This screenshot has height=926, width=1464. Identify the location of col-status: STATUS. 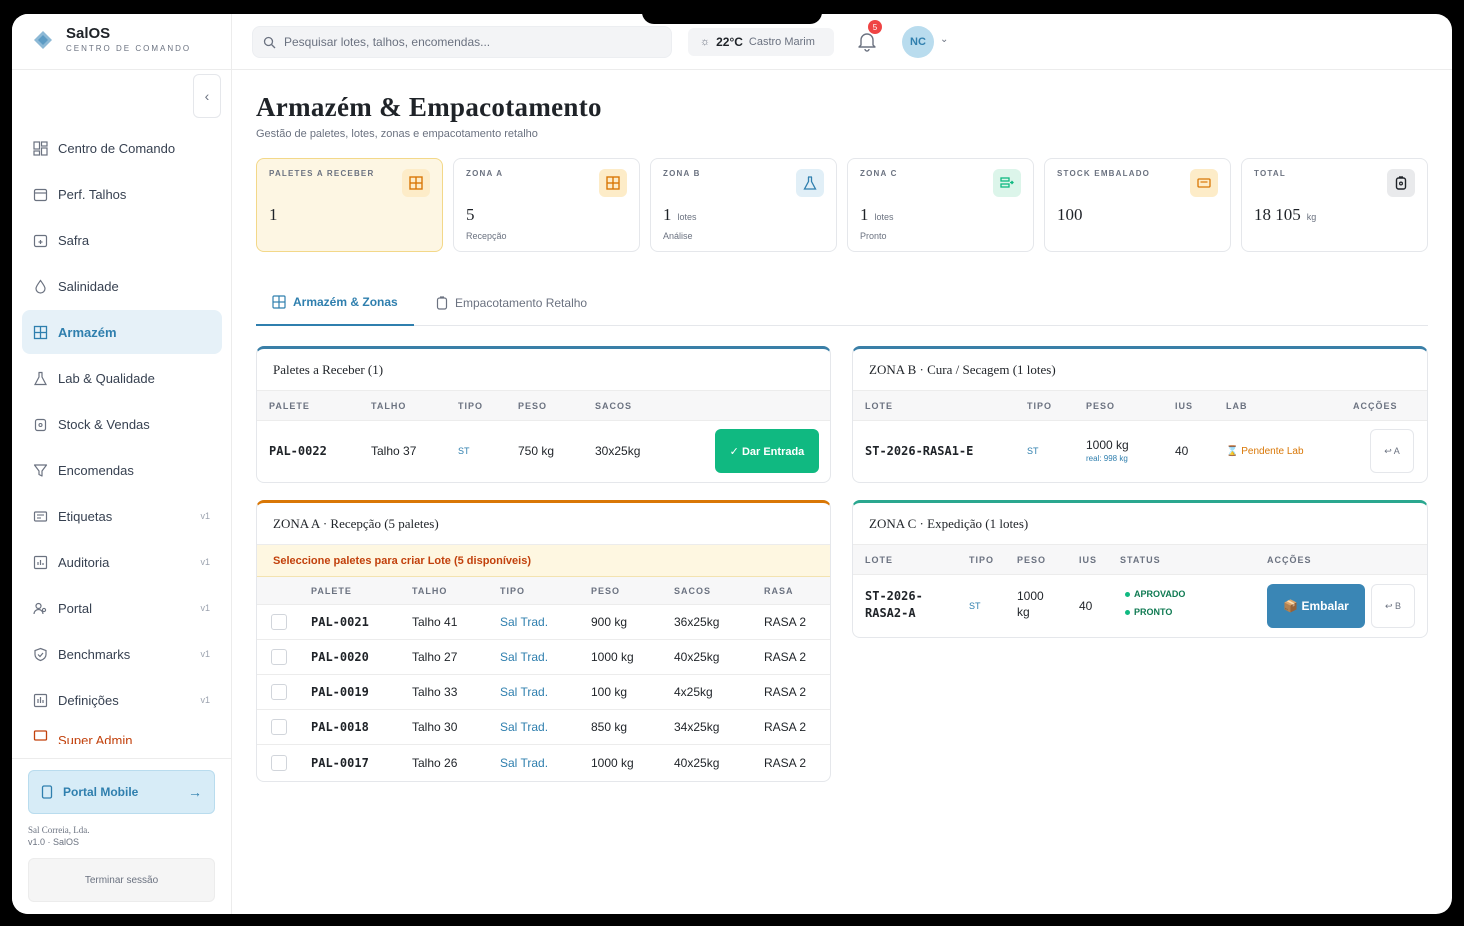
(1140, 559).